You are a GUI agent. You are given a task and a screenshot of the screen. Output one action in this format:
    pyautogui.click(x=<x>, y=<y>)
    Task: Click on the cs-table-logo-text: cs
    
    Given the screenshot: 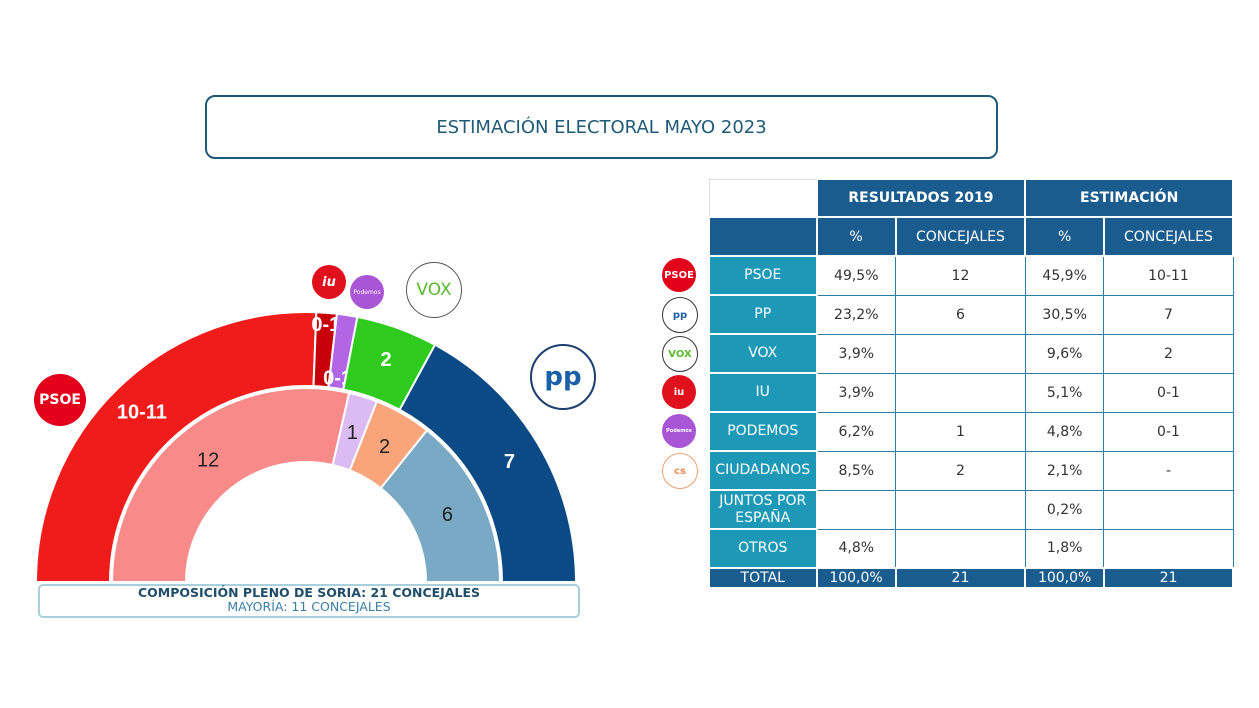 What is the action you would take?
    pyautogui.click(x=680, y=471)
    